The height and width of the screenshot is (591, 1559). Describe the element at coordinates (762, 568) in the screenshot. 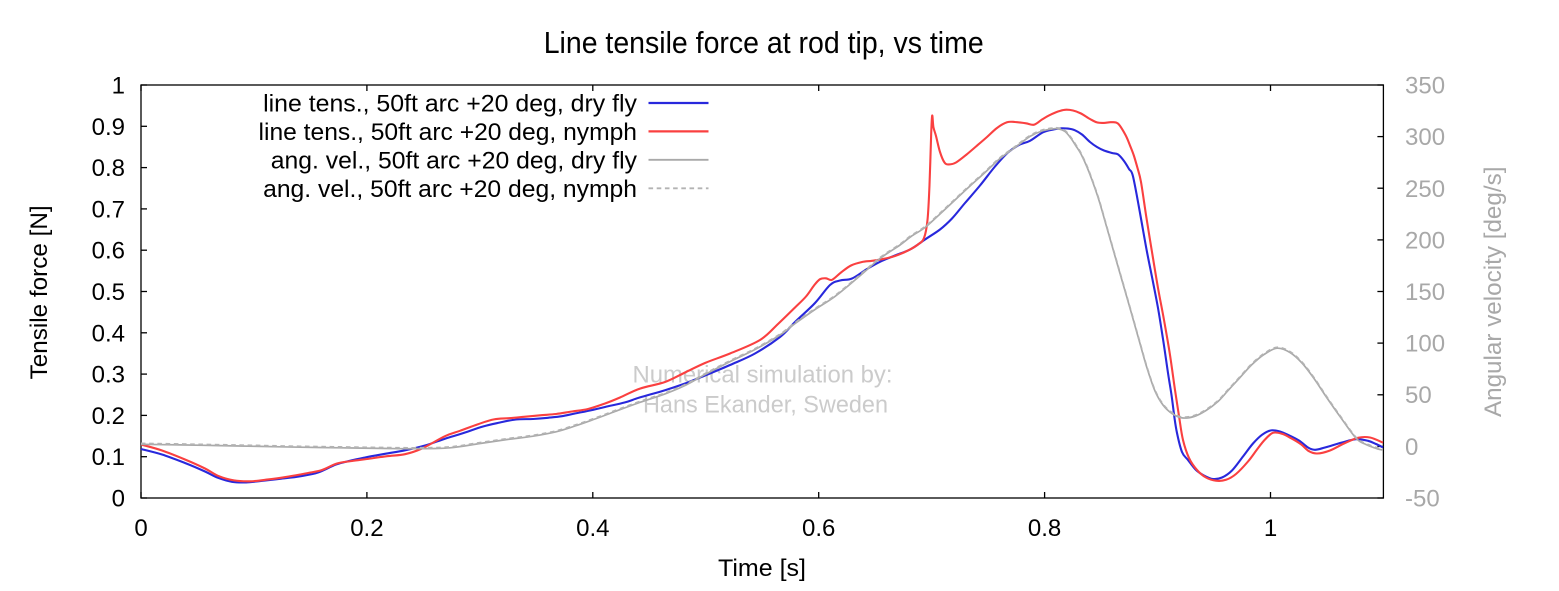

I see `svg-text: Time [s]` at that location.